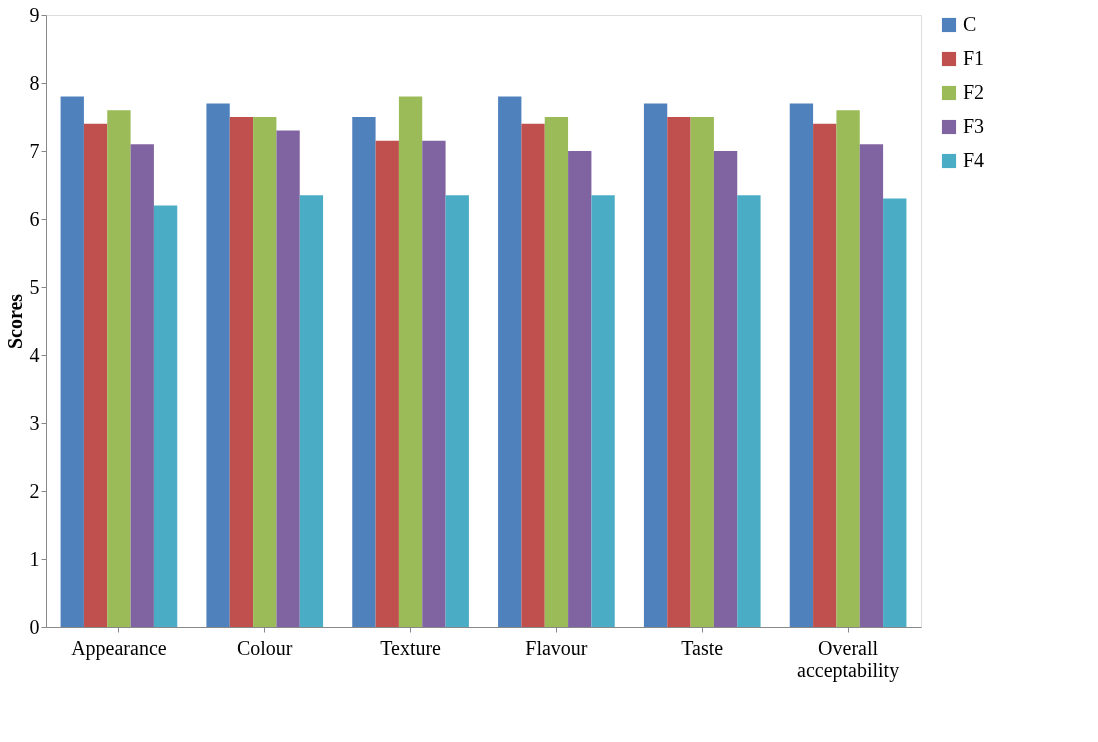 The image size is (1098, 742). What do you see at coordinates (974, 126) in the screenshot?
I see `legend-label: F3` at bounding box center [974, 126].